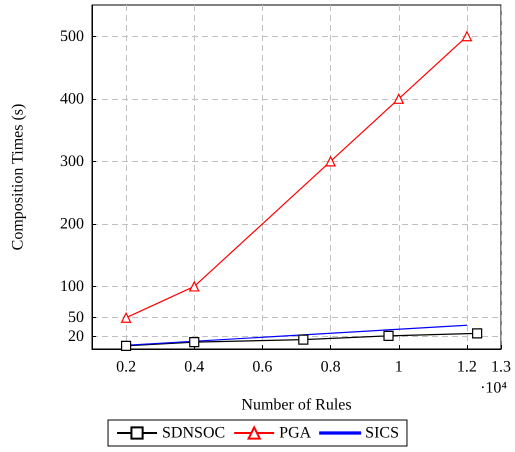 This screenshot has width=515, height=452. Describe the element at coordinates (194, 433) in the screenshot. I see `legend-label: SDNSOC` at that location.